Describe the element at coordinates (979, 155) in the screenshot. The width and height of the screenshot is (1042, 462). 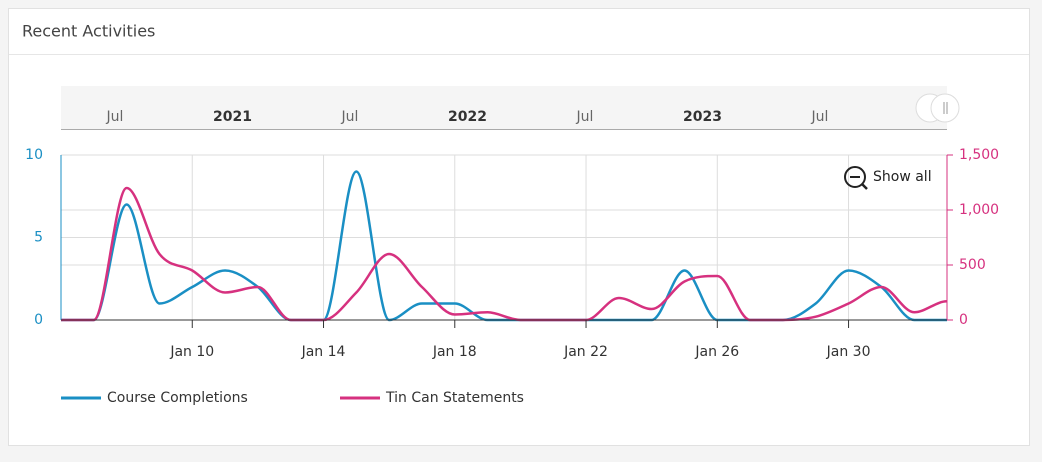
I see `y2-tick-label: 1,500` at that location.